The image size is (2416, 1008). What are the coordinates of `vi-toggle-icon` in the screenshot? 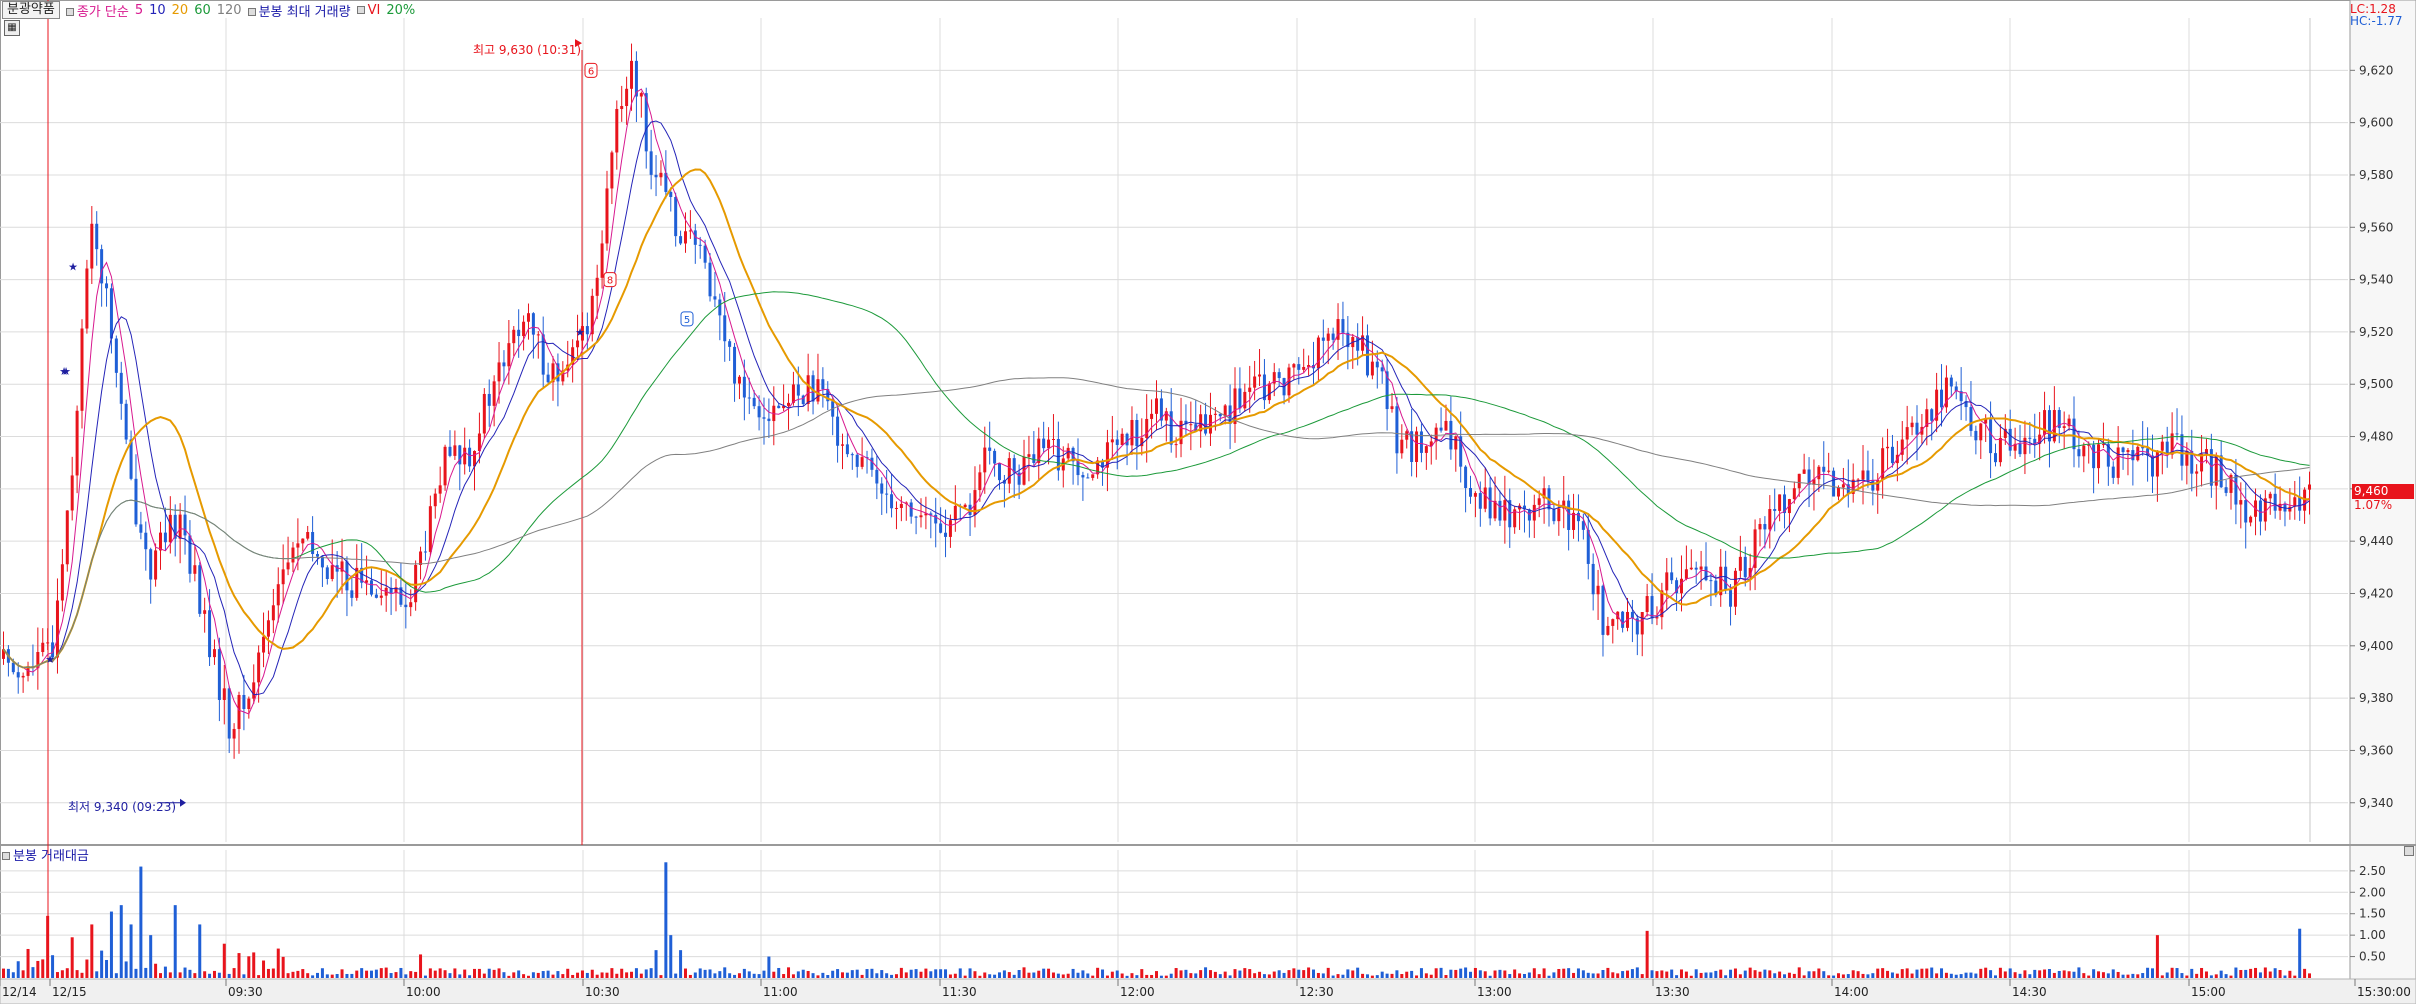 It's located at (360, 9).